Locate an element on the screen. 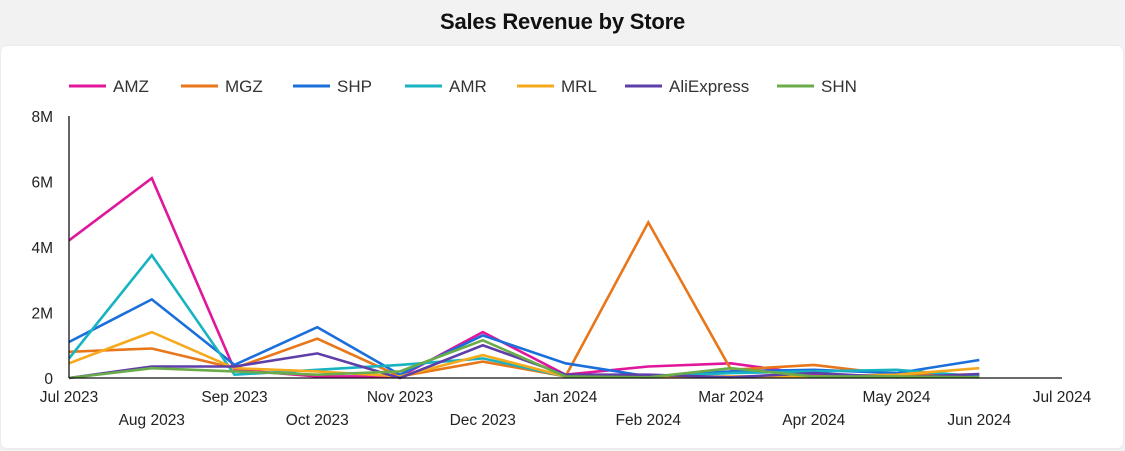  x-tick-label: Aug 2023 is located at coordinates (152, 420).